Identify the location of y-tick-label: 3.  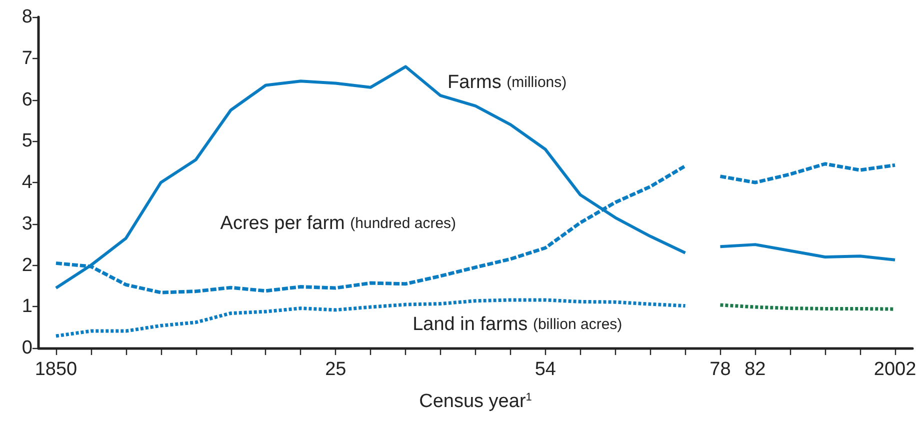
(27, 223).